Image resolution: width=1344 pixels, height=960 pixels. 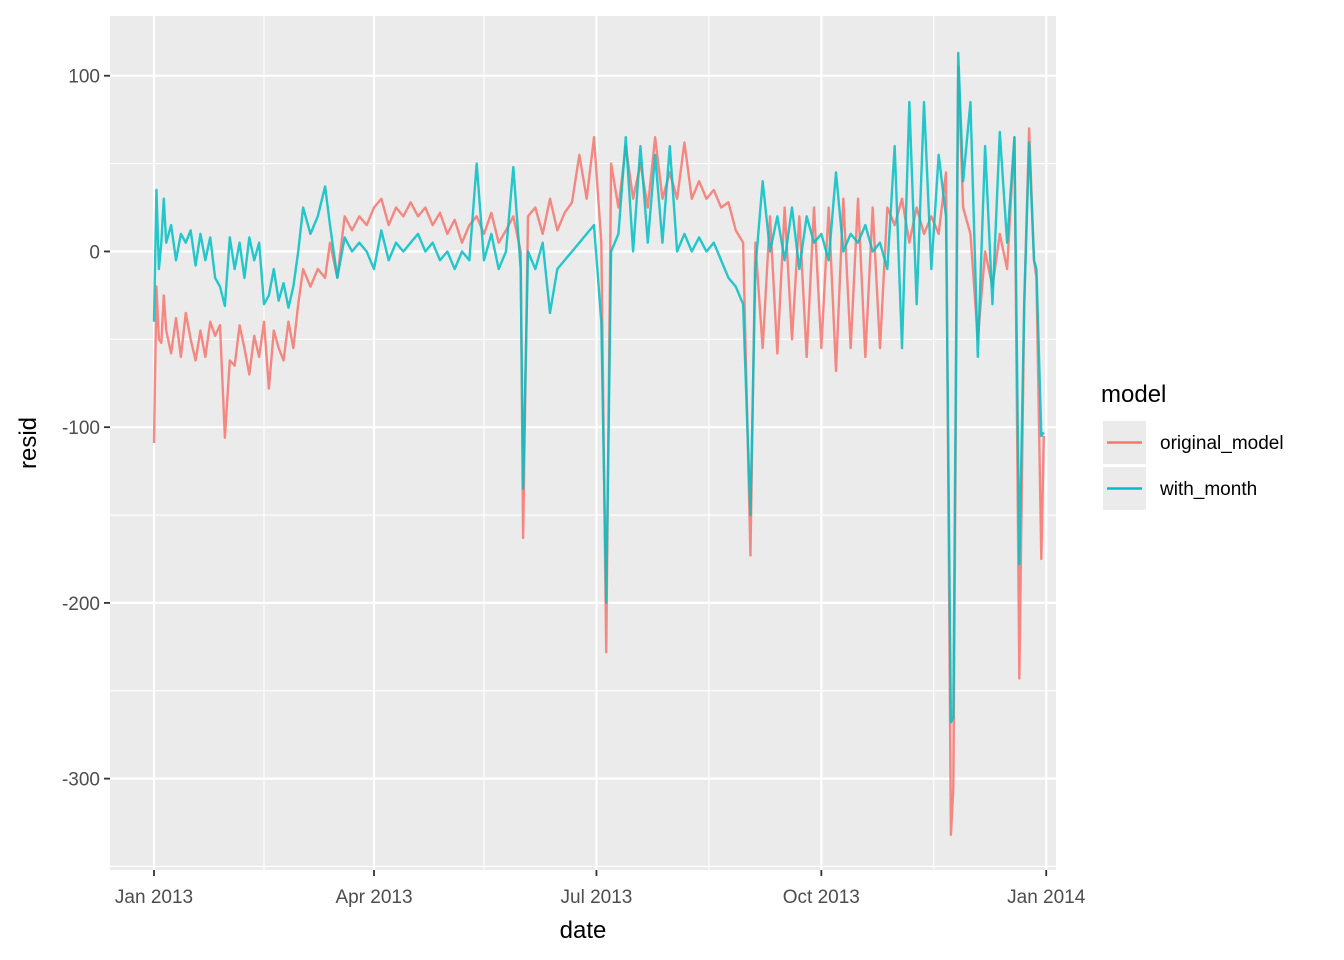 I want to click on legend-label: with_month, so click(x=1208, y=489).